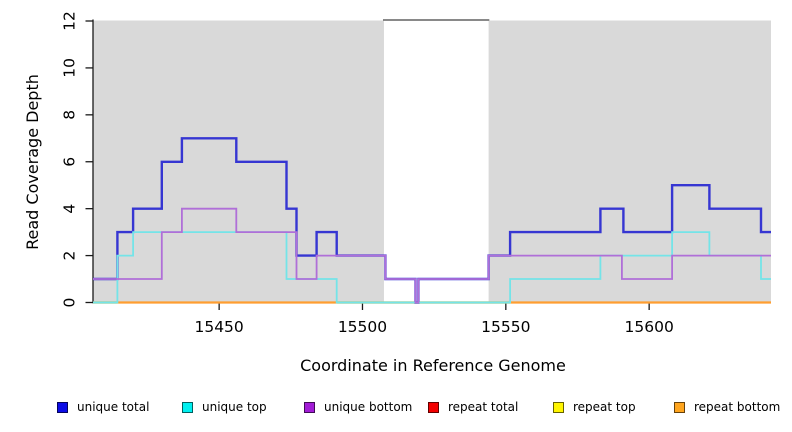  What do you see at coordinates (70, 115) in the screenshot?
I see `y-tick-label: 8` at bounding box center [70, 115].